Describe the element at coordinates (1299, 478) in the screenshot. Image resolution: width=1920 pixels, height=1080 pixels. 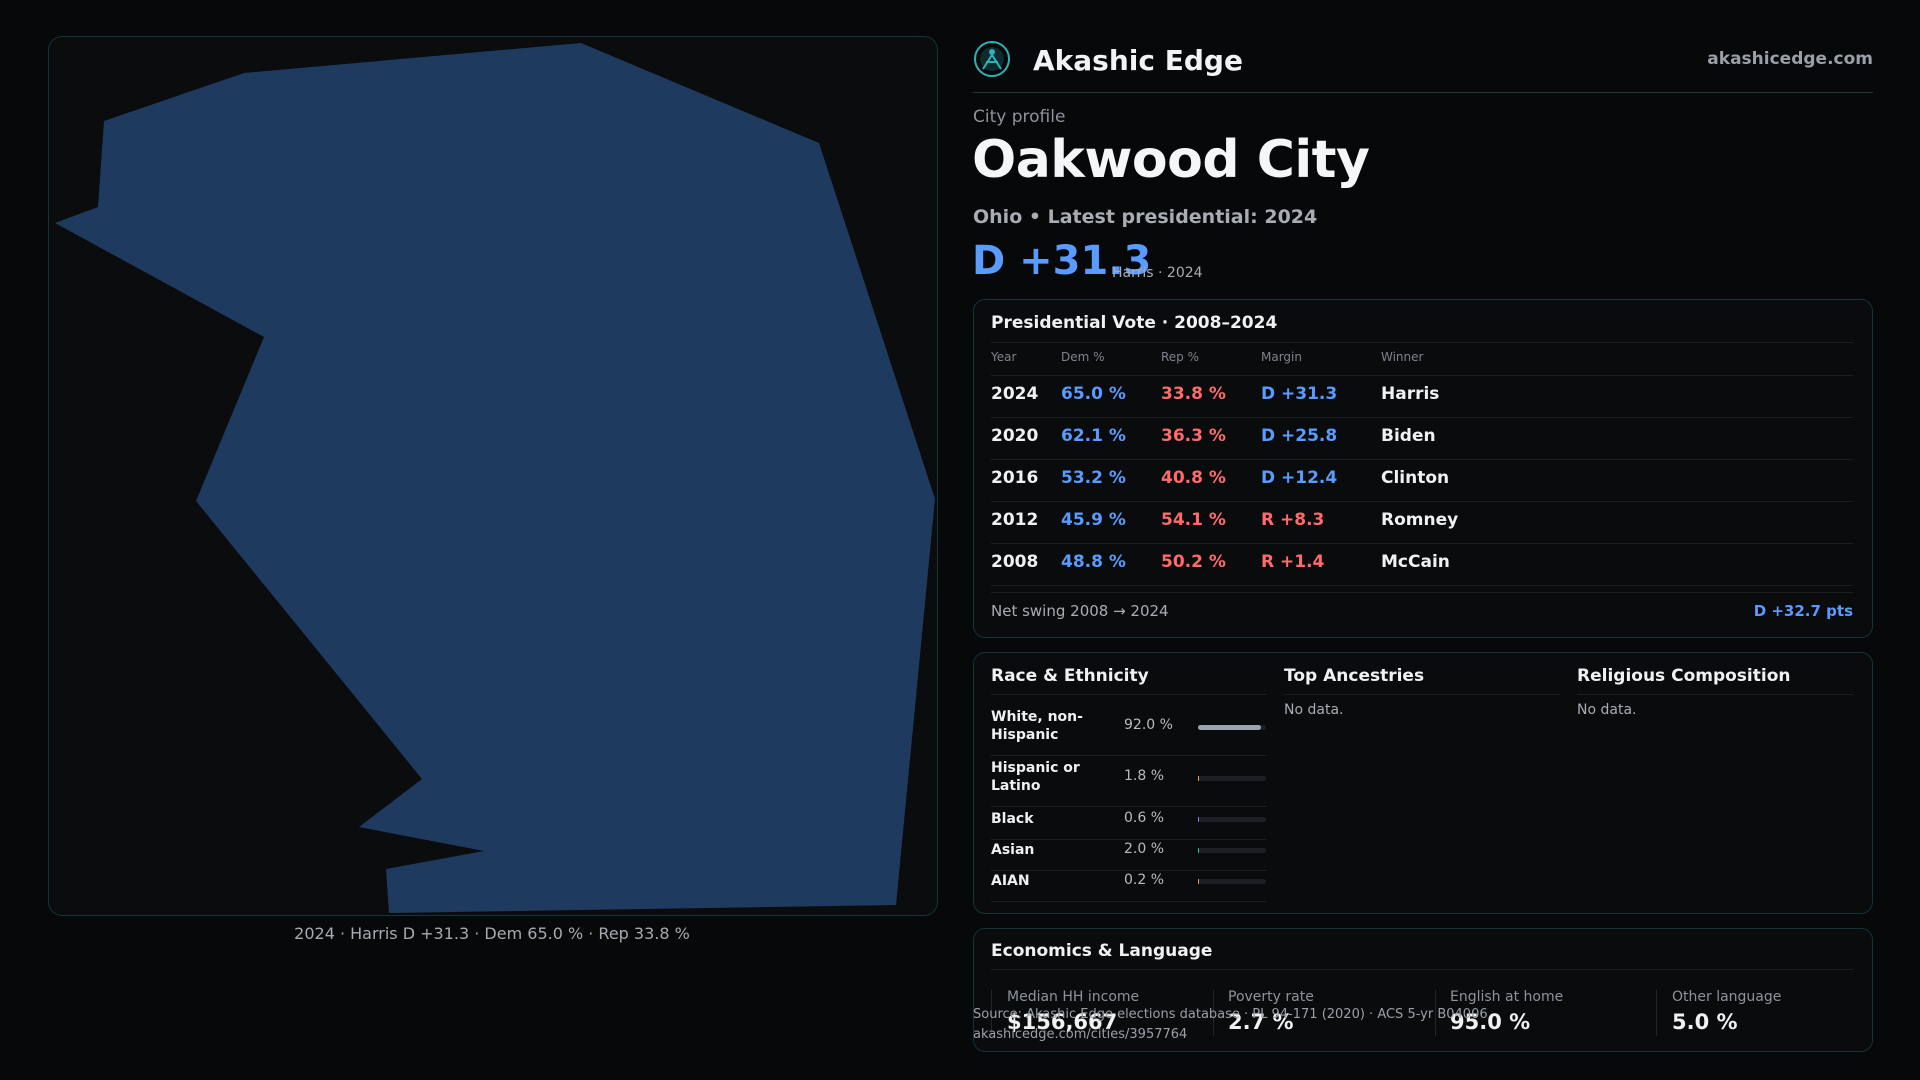
I see `margin-cell: D +12.4` at that location.